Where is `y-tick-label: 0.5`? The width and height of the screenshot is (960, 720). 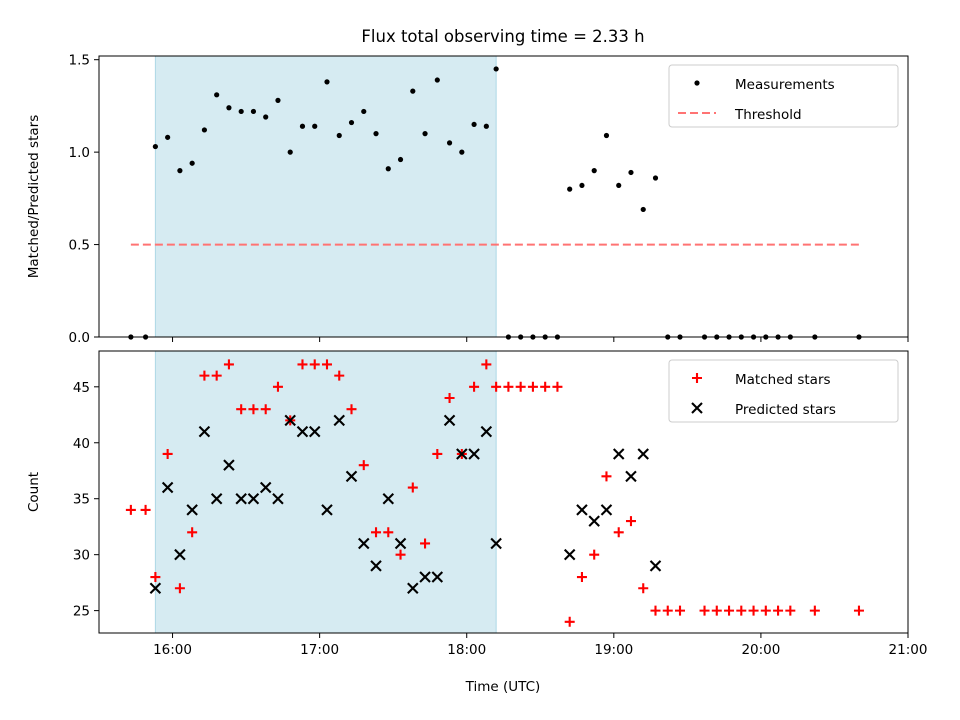
y-tick-label: 0.5 is located at coordinates (79, 246).